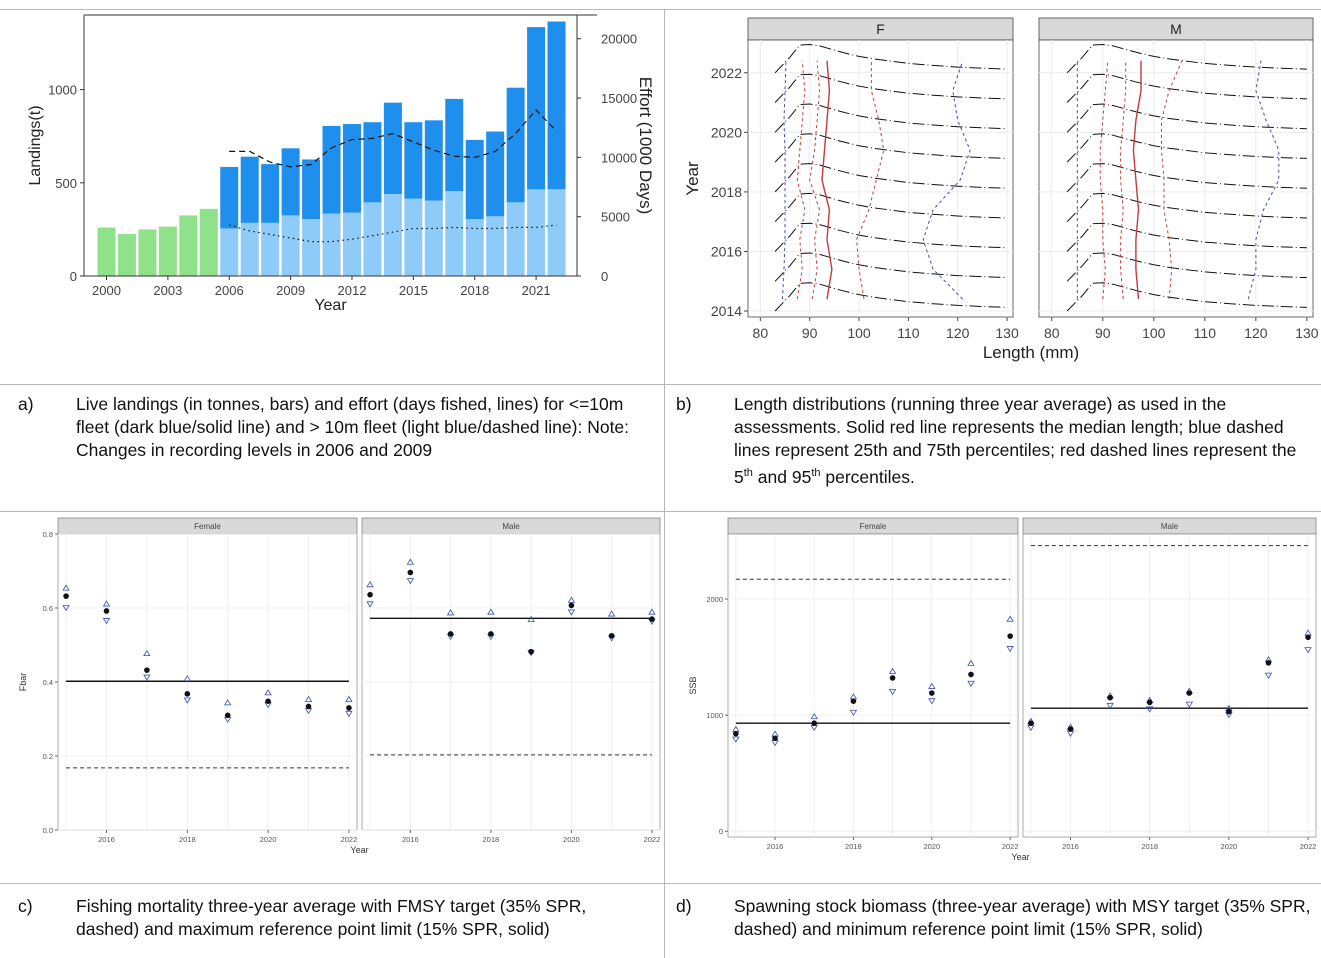 Image resolution: width=1321 pixels, height=958 pixels. Describe the element at coordinates (684, 404) in the screenshot. I see `caption-b-label: b)` at that location.